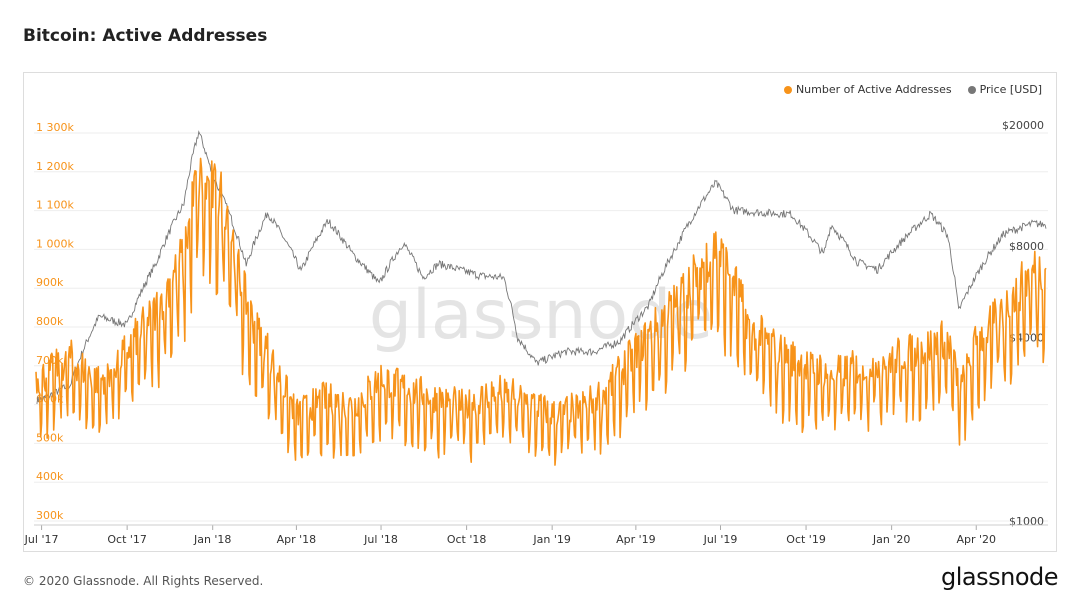 This screenshot has width=1080, height=608. What do you see at coordinates (806, 539) in the screenshot?
I see `x-tick-label: Oct '19` at bounding box center [806, 539].